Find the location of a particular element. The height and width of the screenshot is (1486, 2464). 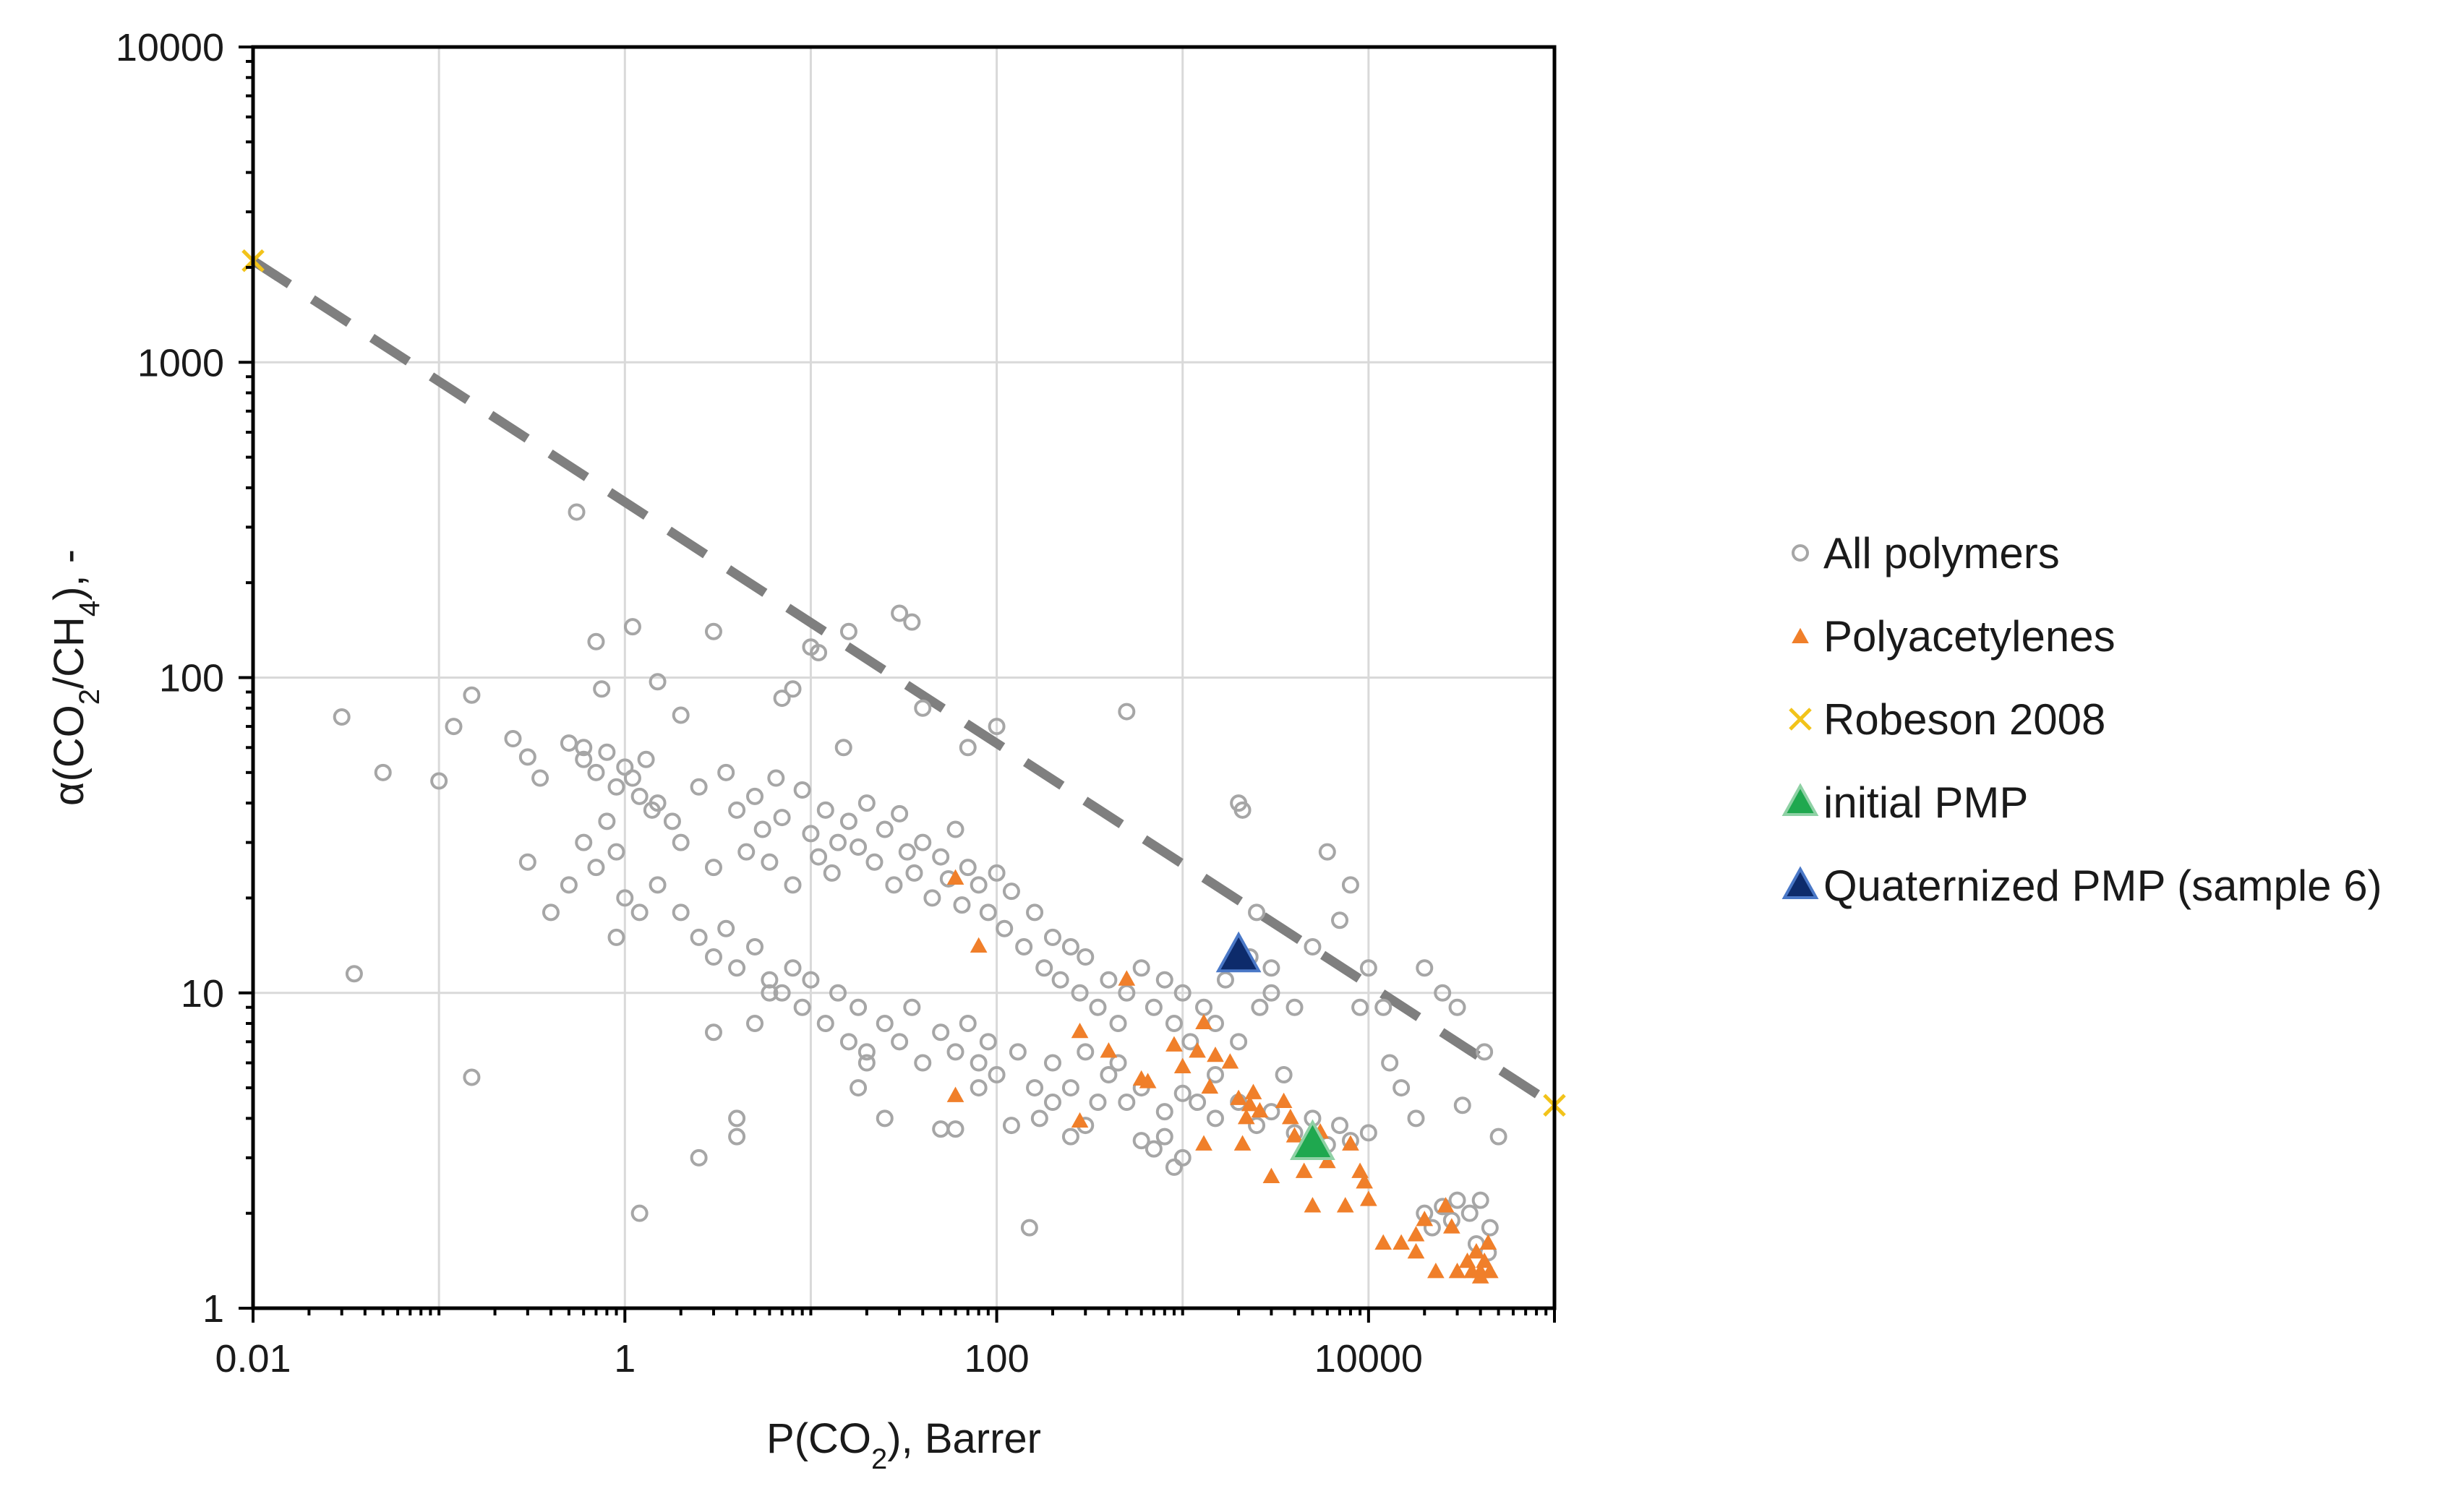

legend-label: Robeson 2008 is located at coordinates (1964, 720).